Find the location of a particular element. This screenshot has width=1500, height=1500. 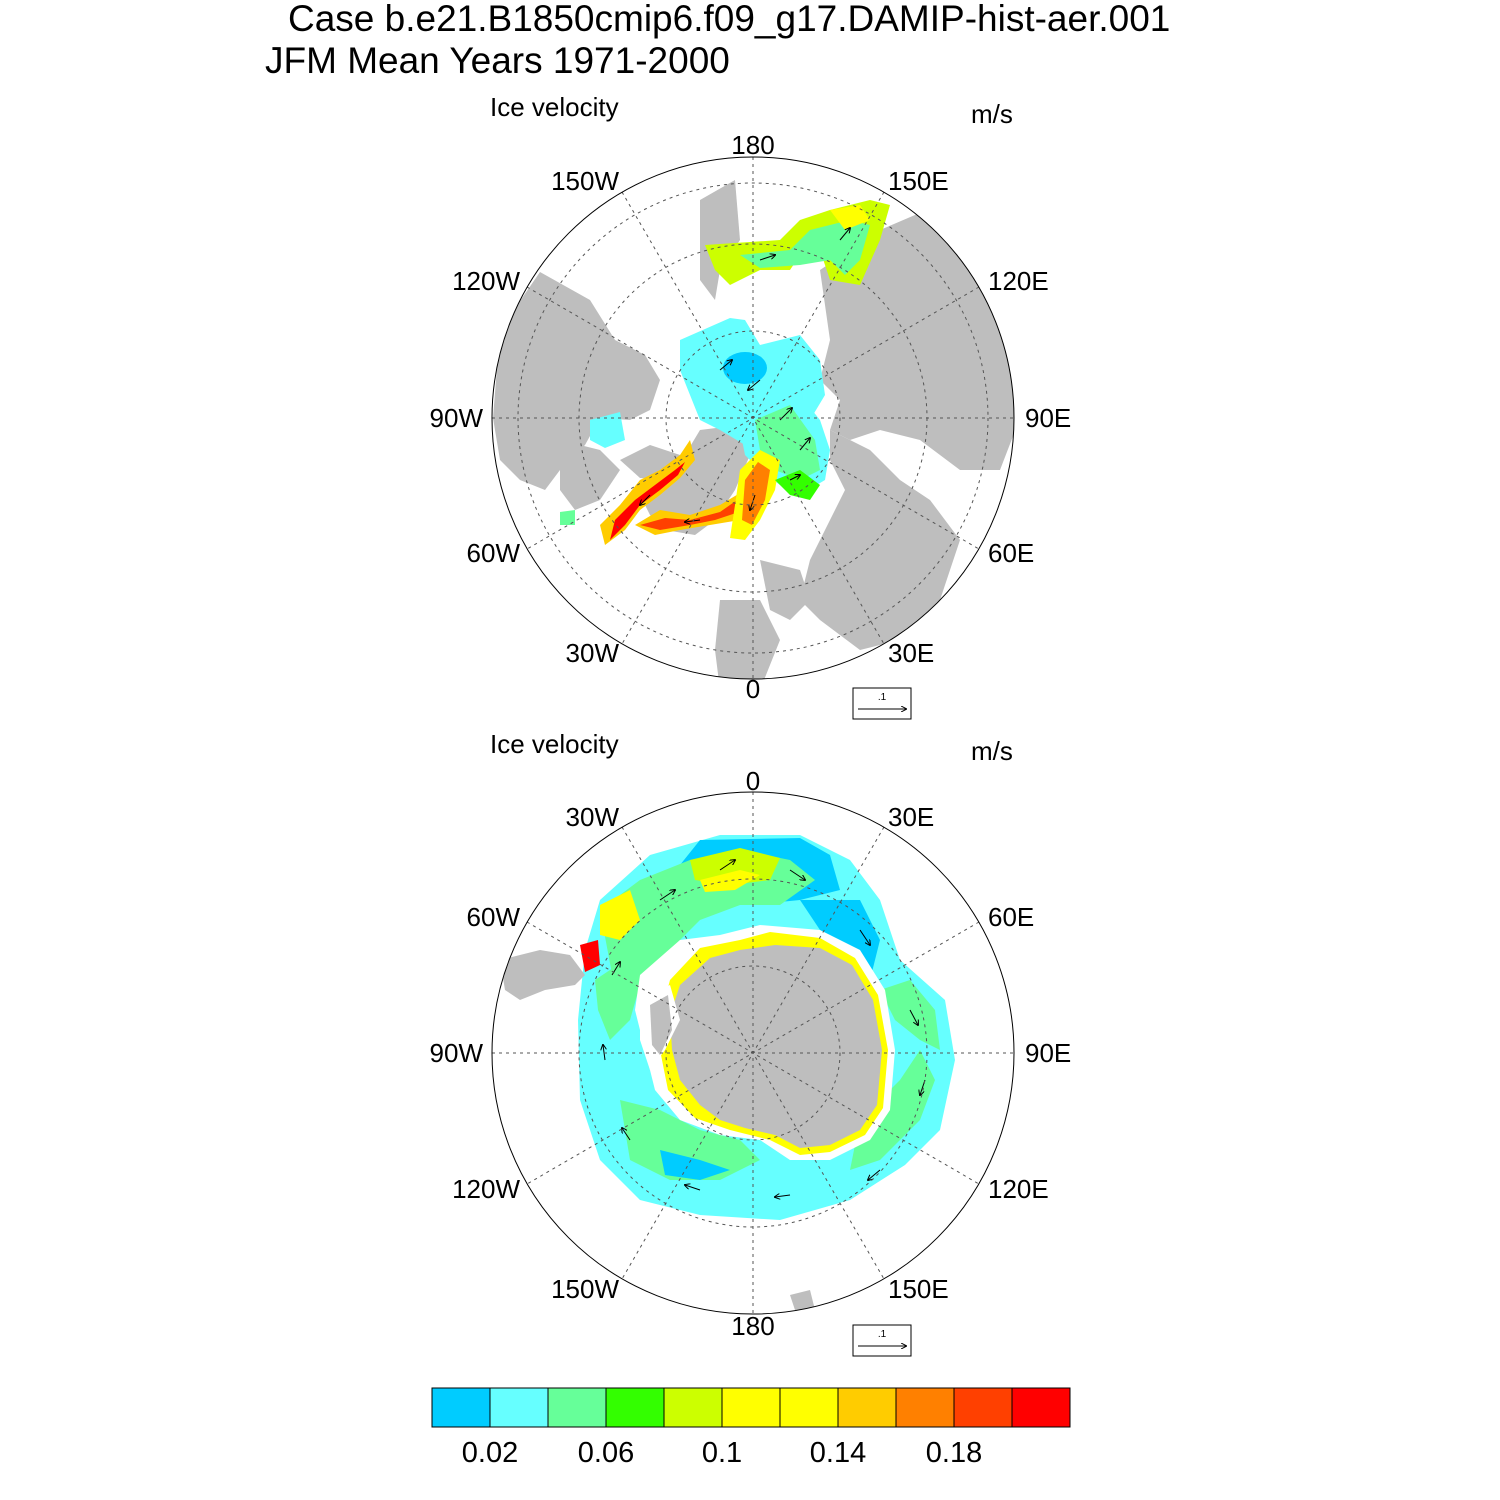

figure-subtitle: JFM Mean Years 1971-2000 is located at coordinates (497, 60).